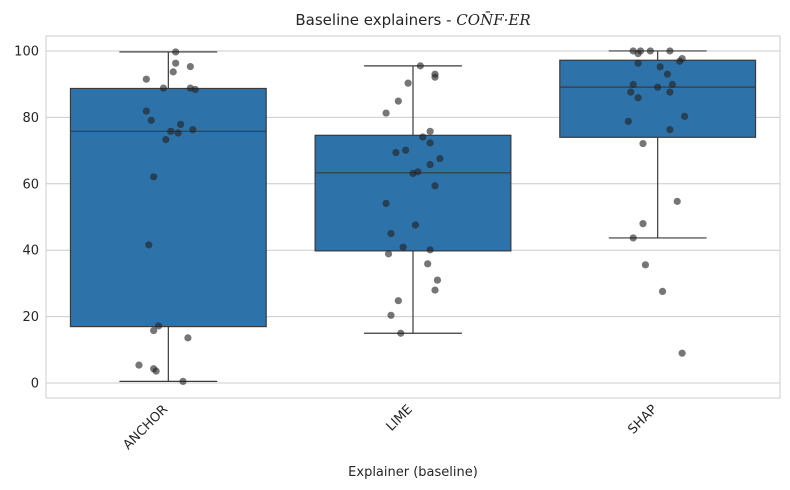 Image resolution: width=790 pixels, height=490 pixels. Describe the element at coordinates (658, 144) in the screenshot. I see `box-shap` at that location.